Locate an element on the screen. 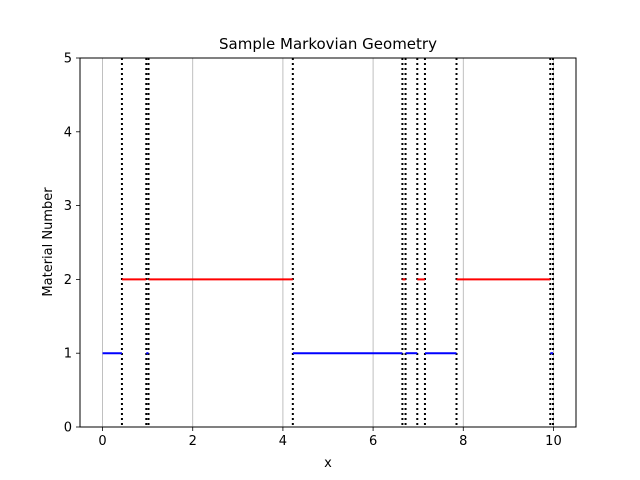 This screenshot has width=640, height=480. x-tick-label: 8 is located at coordinates (463, 441).